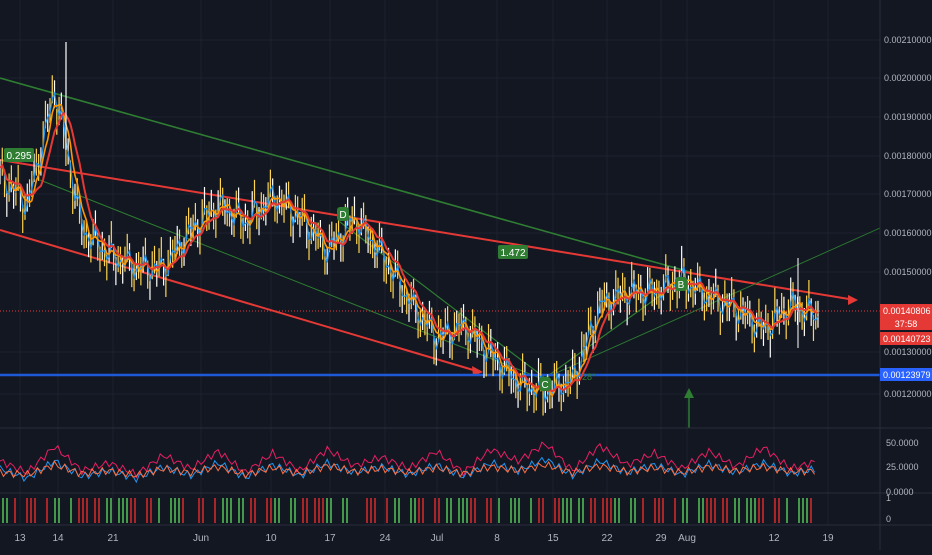  What do you see at coordinates (681, 285) in the screenshot?
I see `point-b-marker: B` at bounding box center [681, 285].